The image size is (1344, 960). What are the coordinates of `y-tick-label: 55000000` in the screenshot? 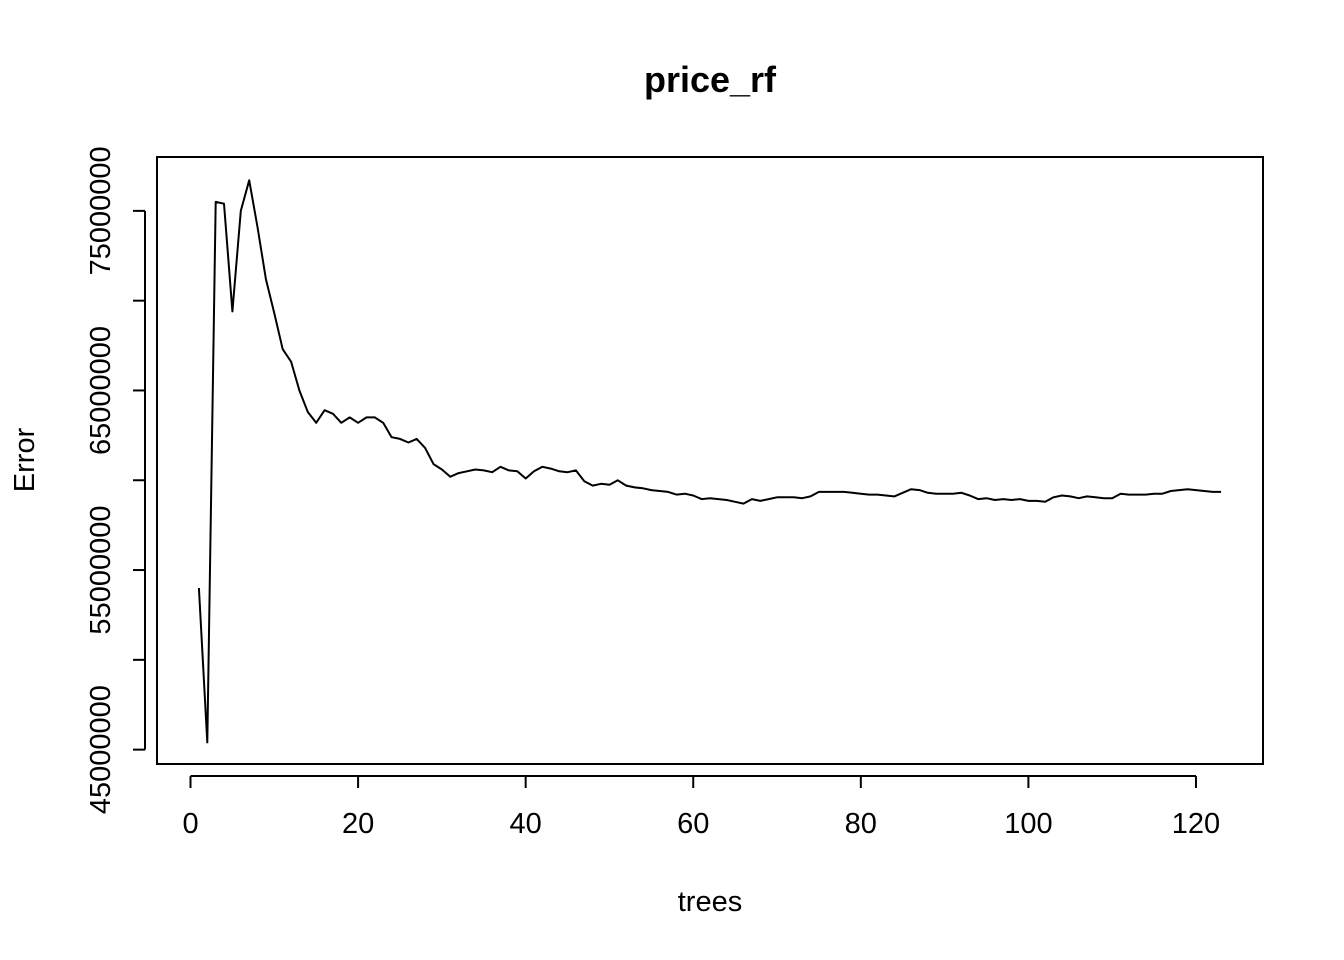 It's located at (101, 570).